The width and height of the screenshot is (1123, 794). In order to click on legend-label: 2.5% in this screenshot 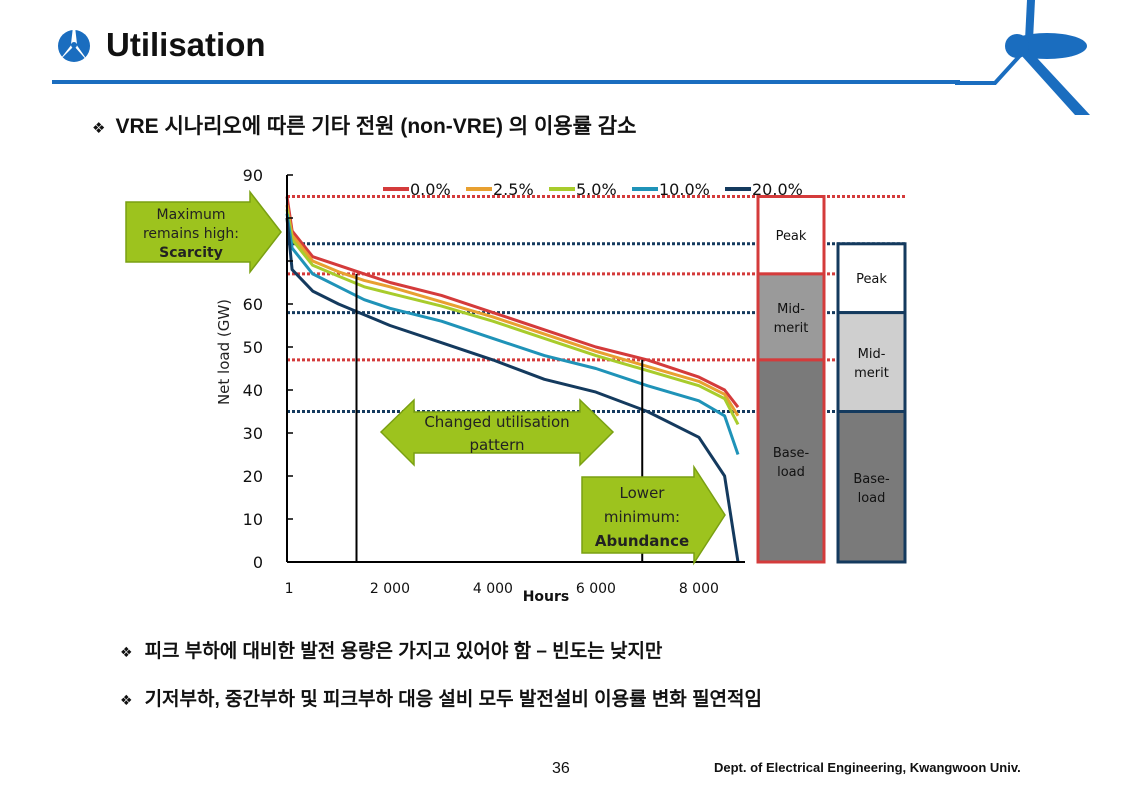, I will do `click(513, 189)`.